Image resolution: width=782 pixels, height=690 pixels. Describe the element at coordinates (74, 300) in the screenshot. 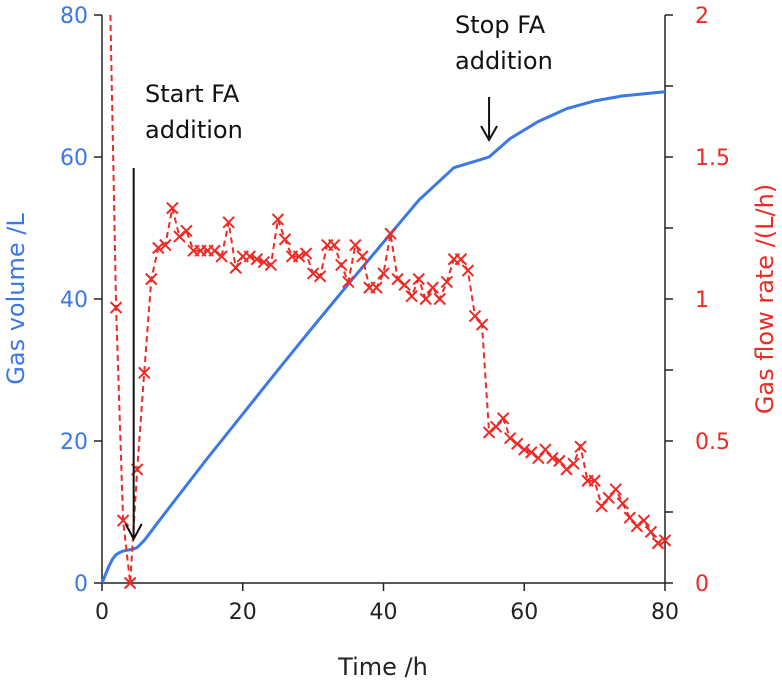

I see `left-y-tick-label: 40` at that location.